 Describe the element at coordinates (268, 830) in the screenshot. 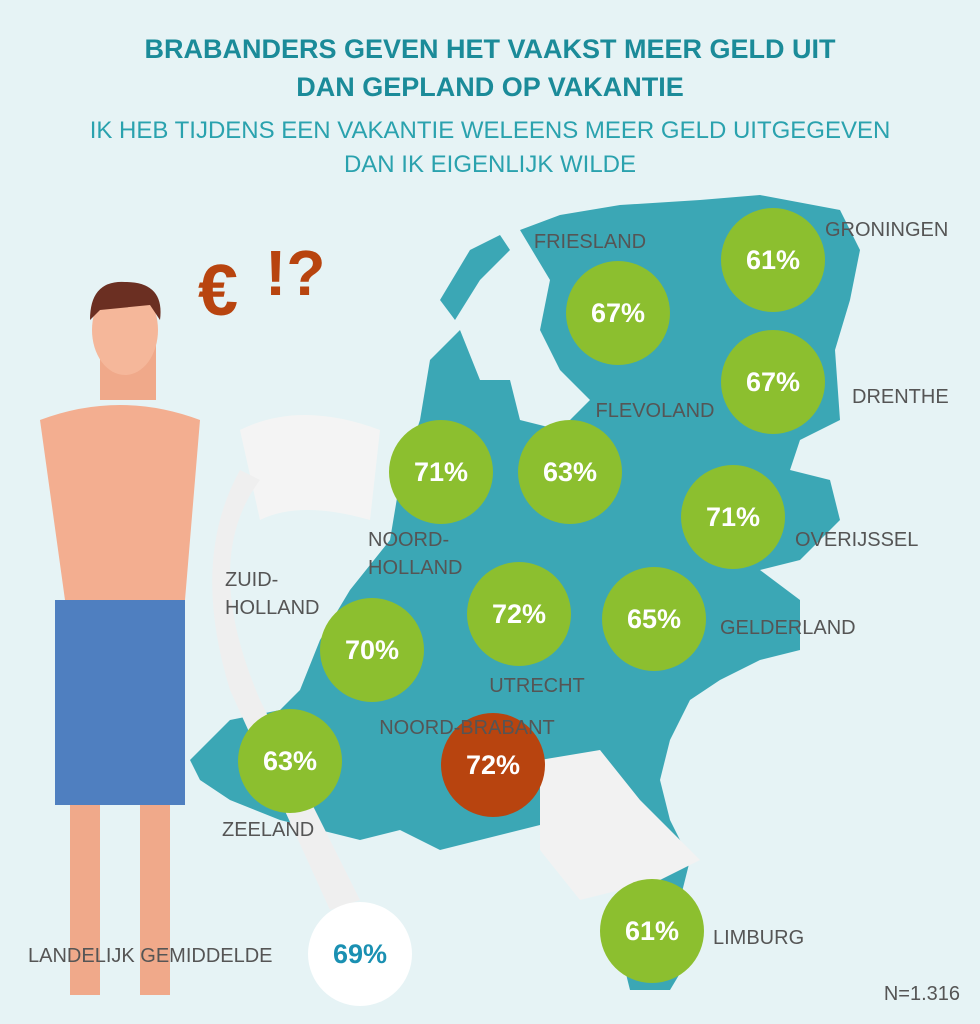

I see `province-name: ZEELAND` at that location.